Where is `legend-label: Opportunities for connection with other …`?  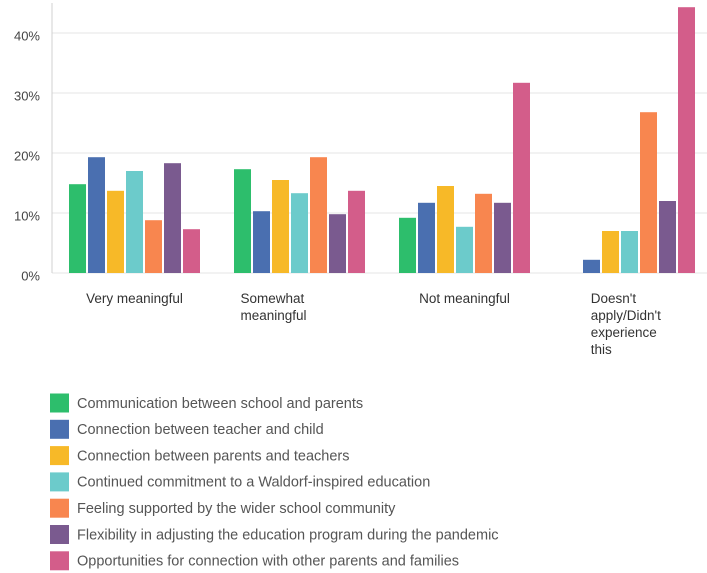 legend-label: Opportunities for connection with other … is located at coordinates (268, 562).